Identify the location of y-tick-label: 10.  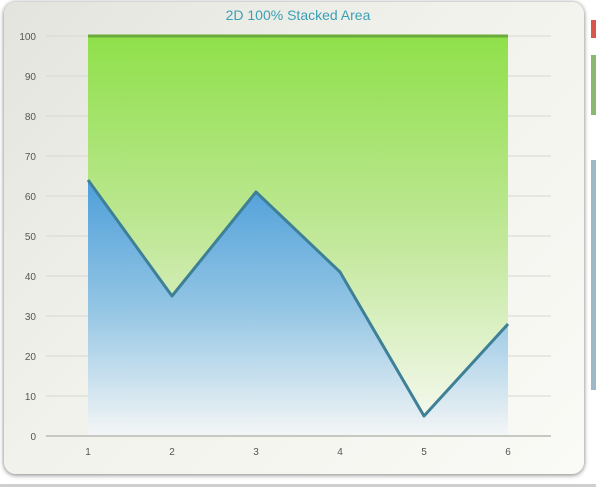
(31, 397).